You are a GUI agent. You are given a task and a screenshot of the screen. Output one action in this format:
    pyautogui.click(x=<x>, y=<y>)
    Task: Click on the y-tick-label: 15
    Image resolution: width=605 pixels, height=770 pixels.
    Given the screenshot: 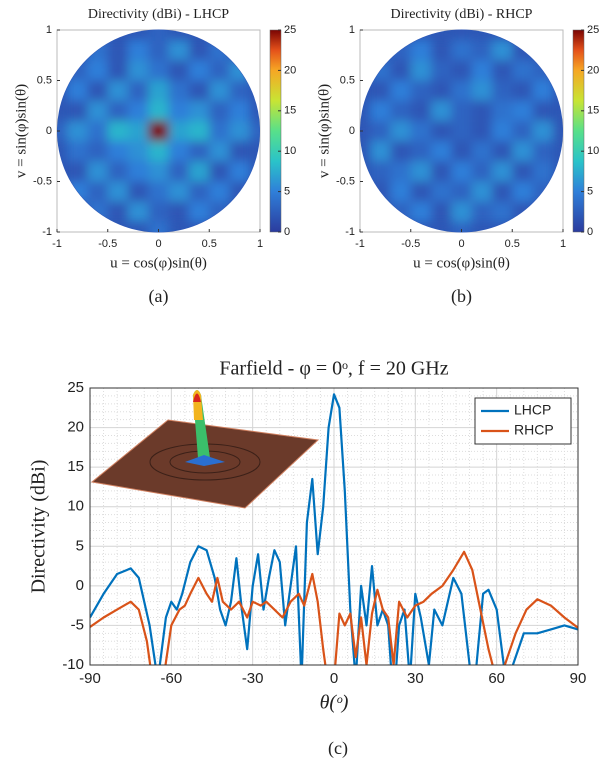 What is the action you would take?
    pyautogui.click(x=75, y=466)
    